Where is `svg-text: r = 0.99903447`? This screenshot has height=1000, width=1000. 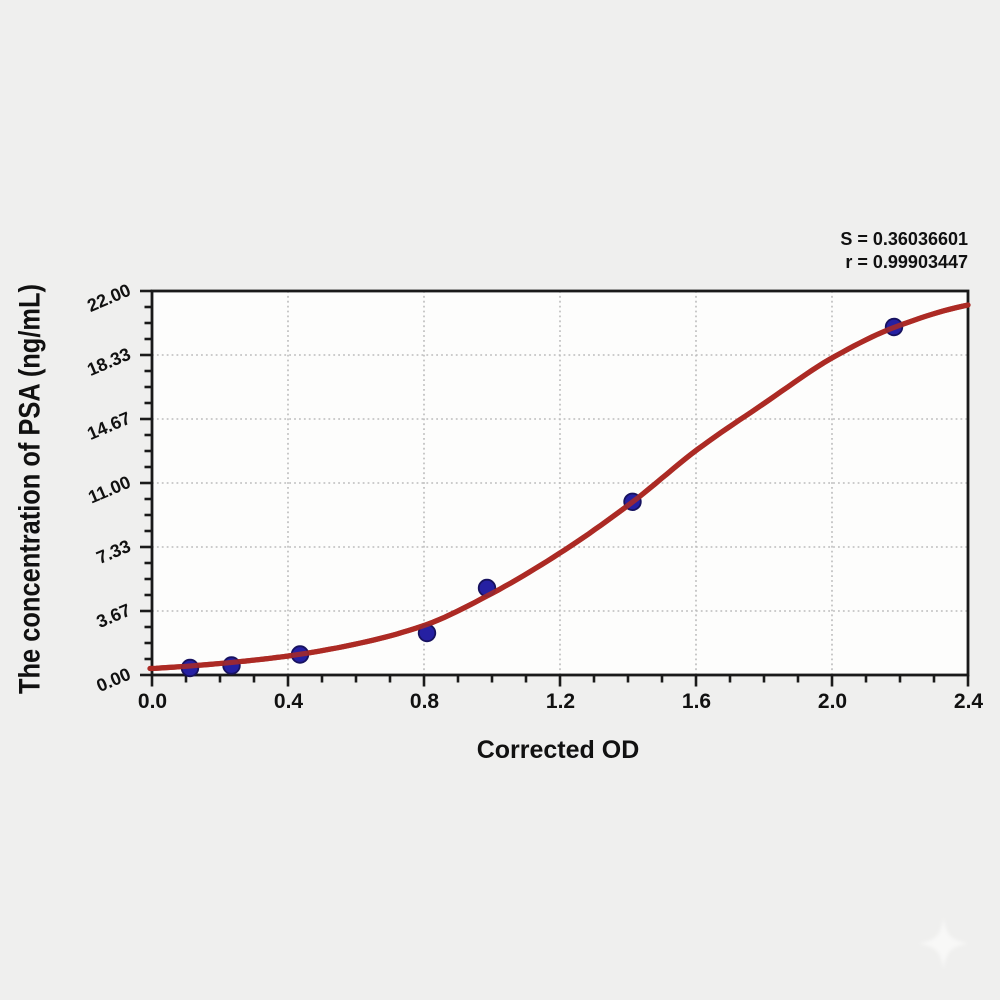
svg-text: r = 0.99903447 is located at coordinates (906, 262).